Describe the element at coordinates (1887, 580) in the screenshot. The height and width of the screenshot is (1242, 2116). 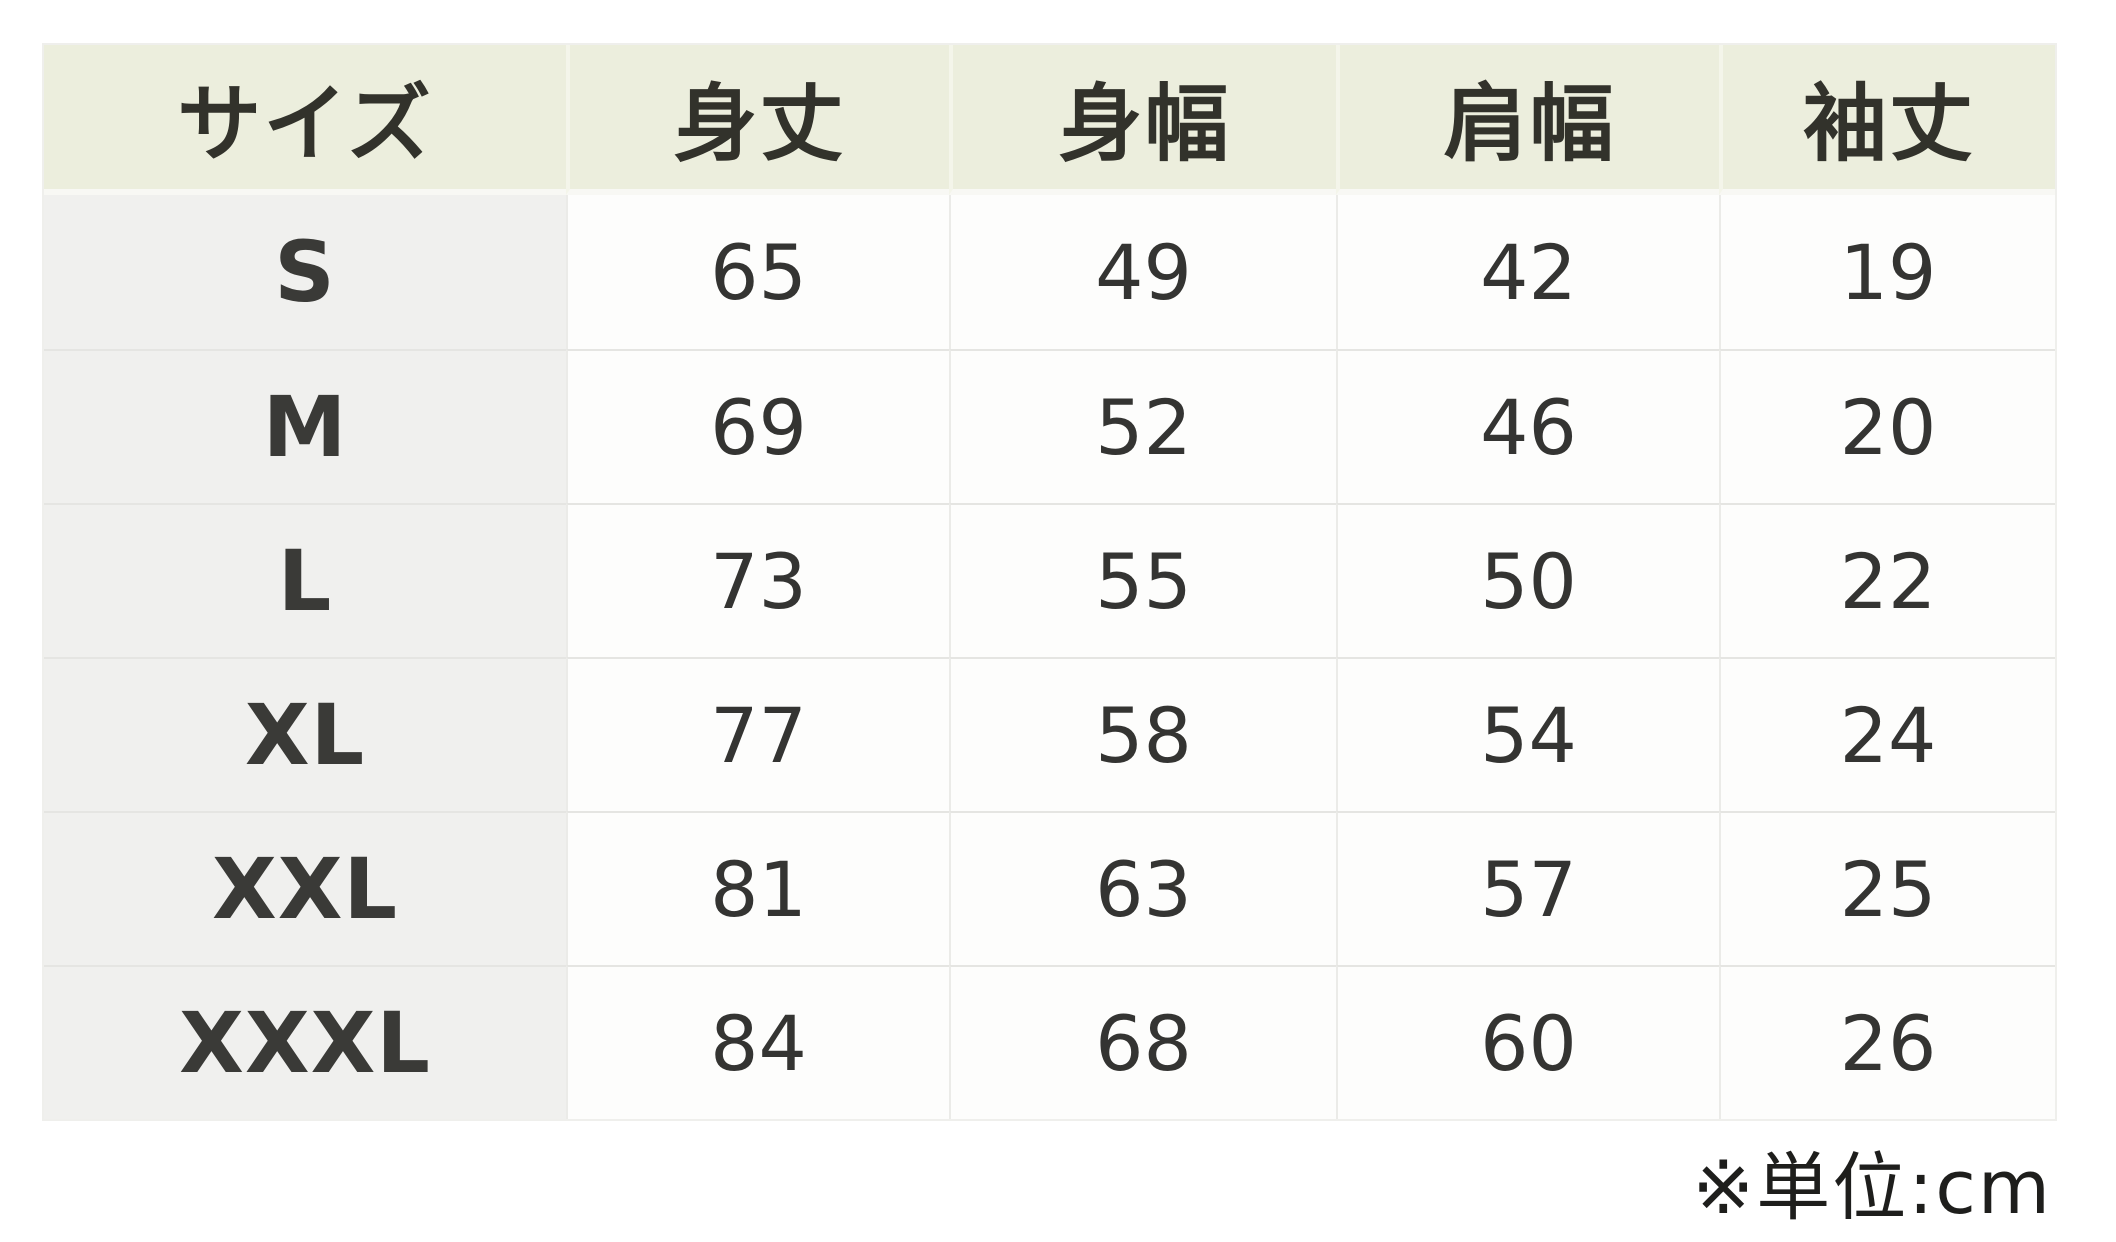
I see `cell-l-sleeve-length: 22` at that location.